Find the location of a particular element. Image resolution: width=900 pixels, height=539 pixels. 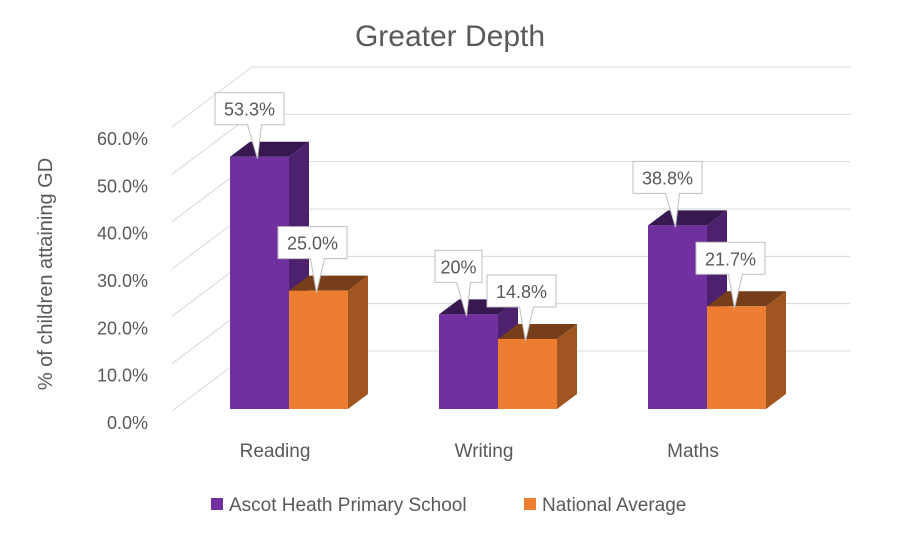

y-tick-label: 30.0% is located at coordinates (122, 281).